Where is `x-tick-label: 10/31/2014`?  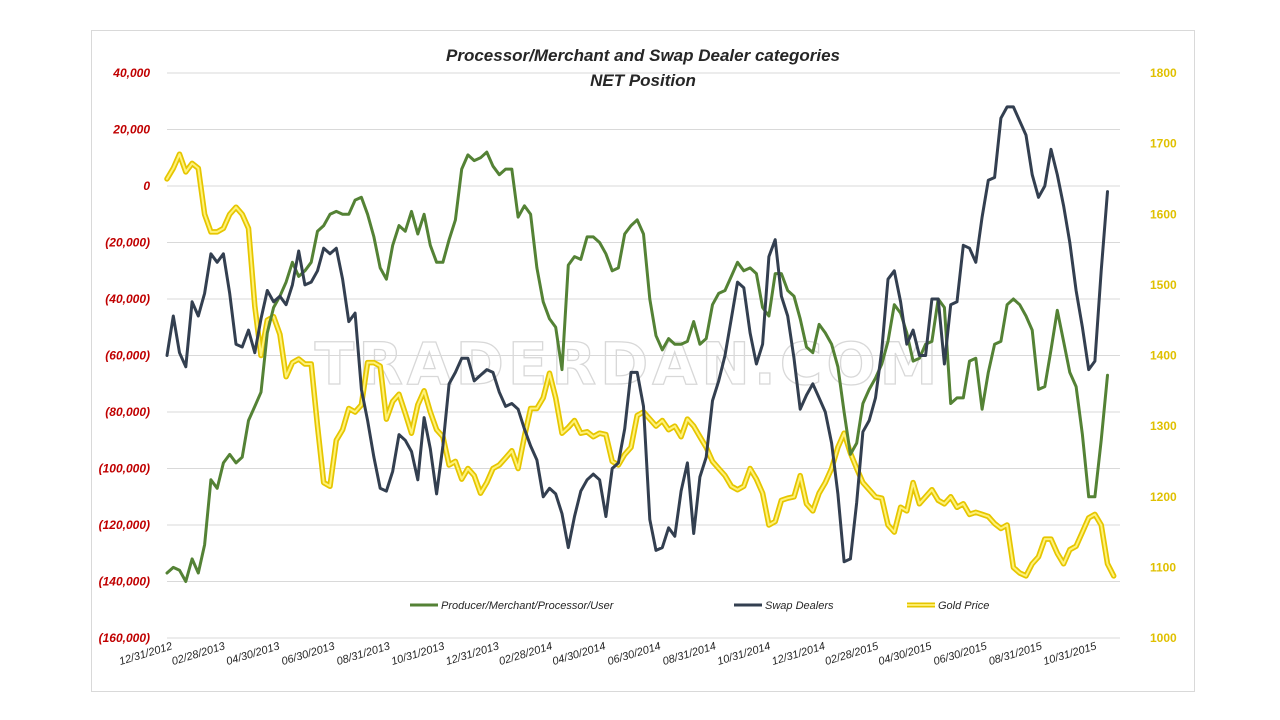 x-tick-label: 10/31/2014 is located at coordinates (744, 654).